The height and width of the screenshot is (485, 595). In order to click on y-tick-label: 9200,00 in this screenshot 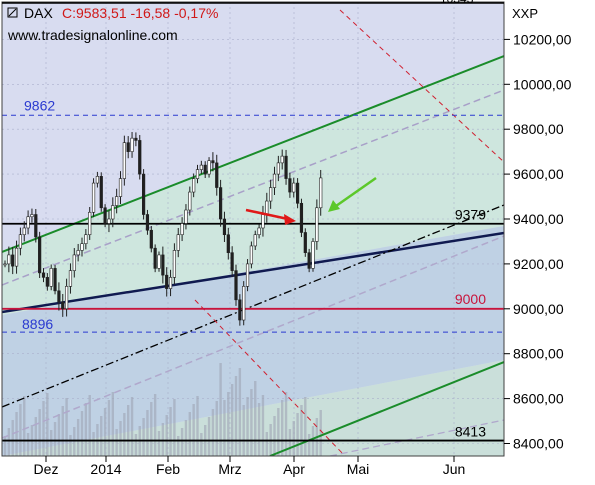, I will do `click(538, 264)`.